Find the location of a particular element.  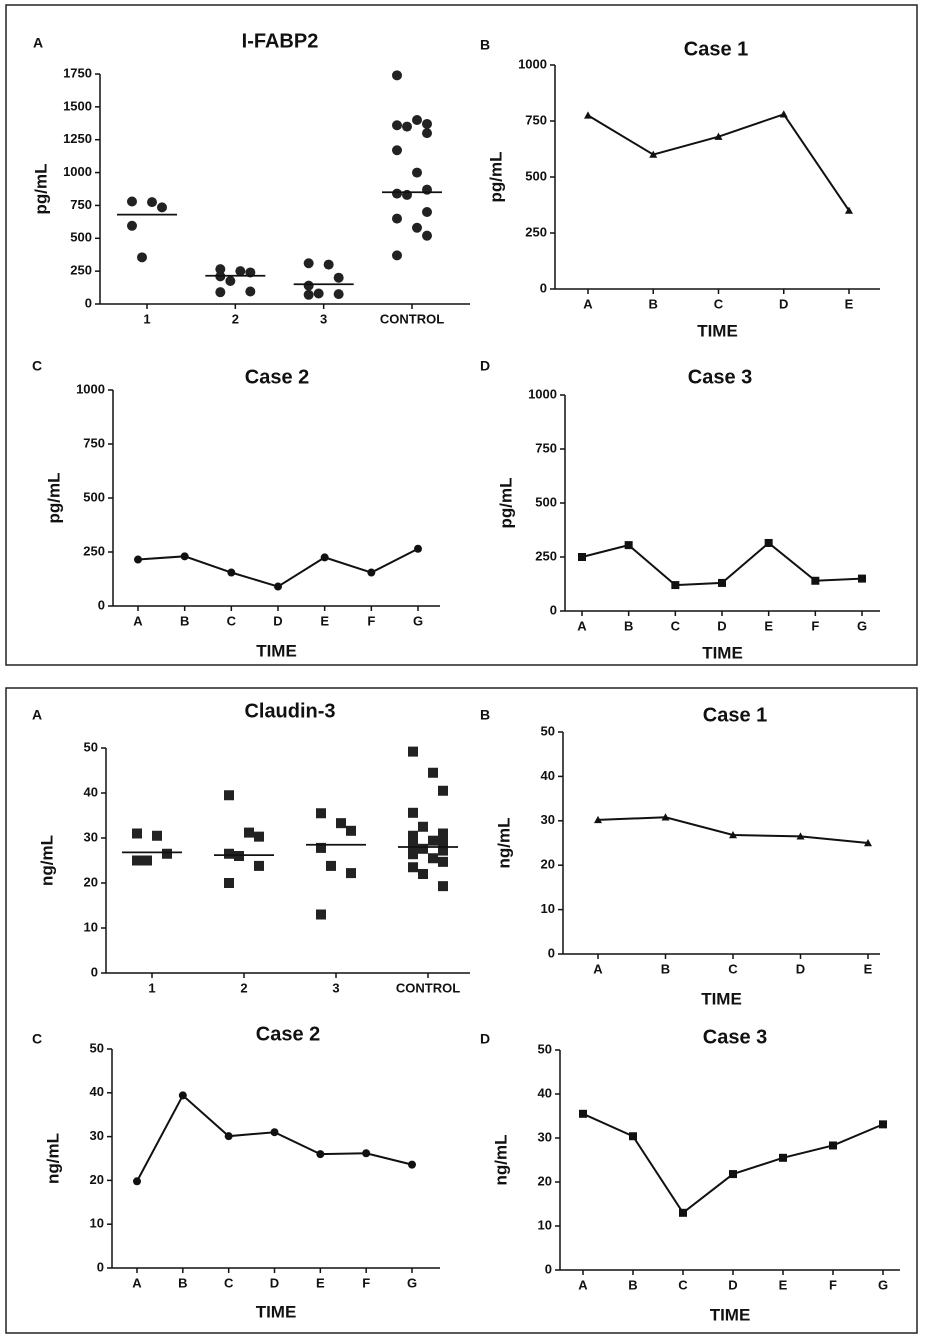

x-tick-label: G is located at coordinates (883, 1284).